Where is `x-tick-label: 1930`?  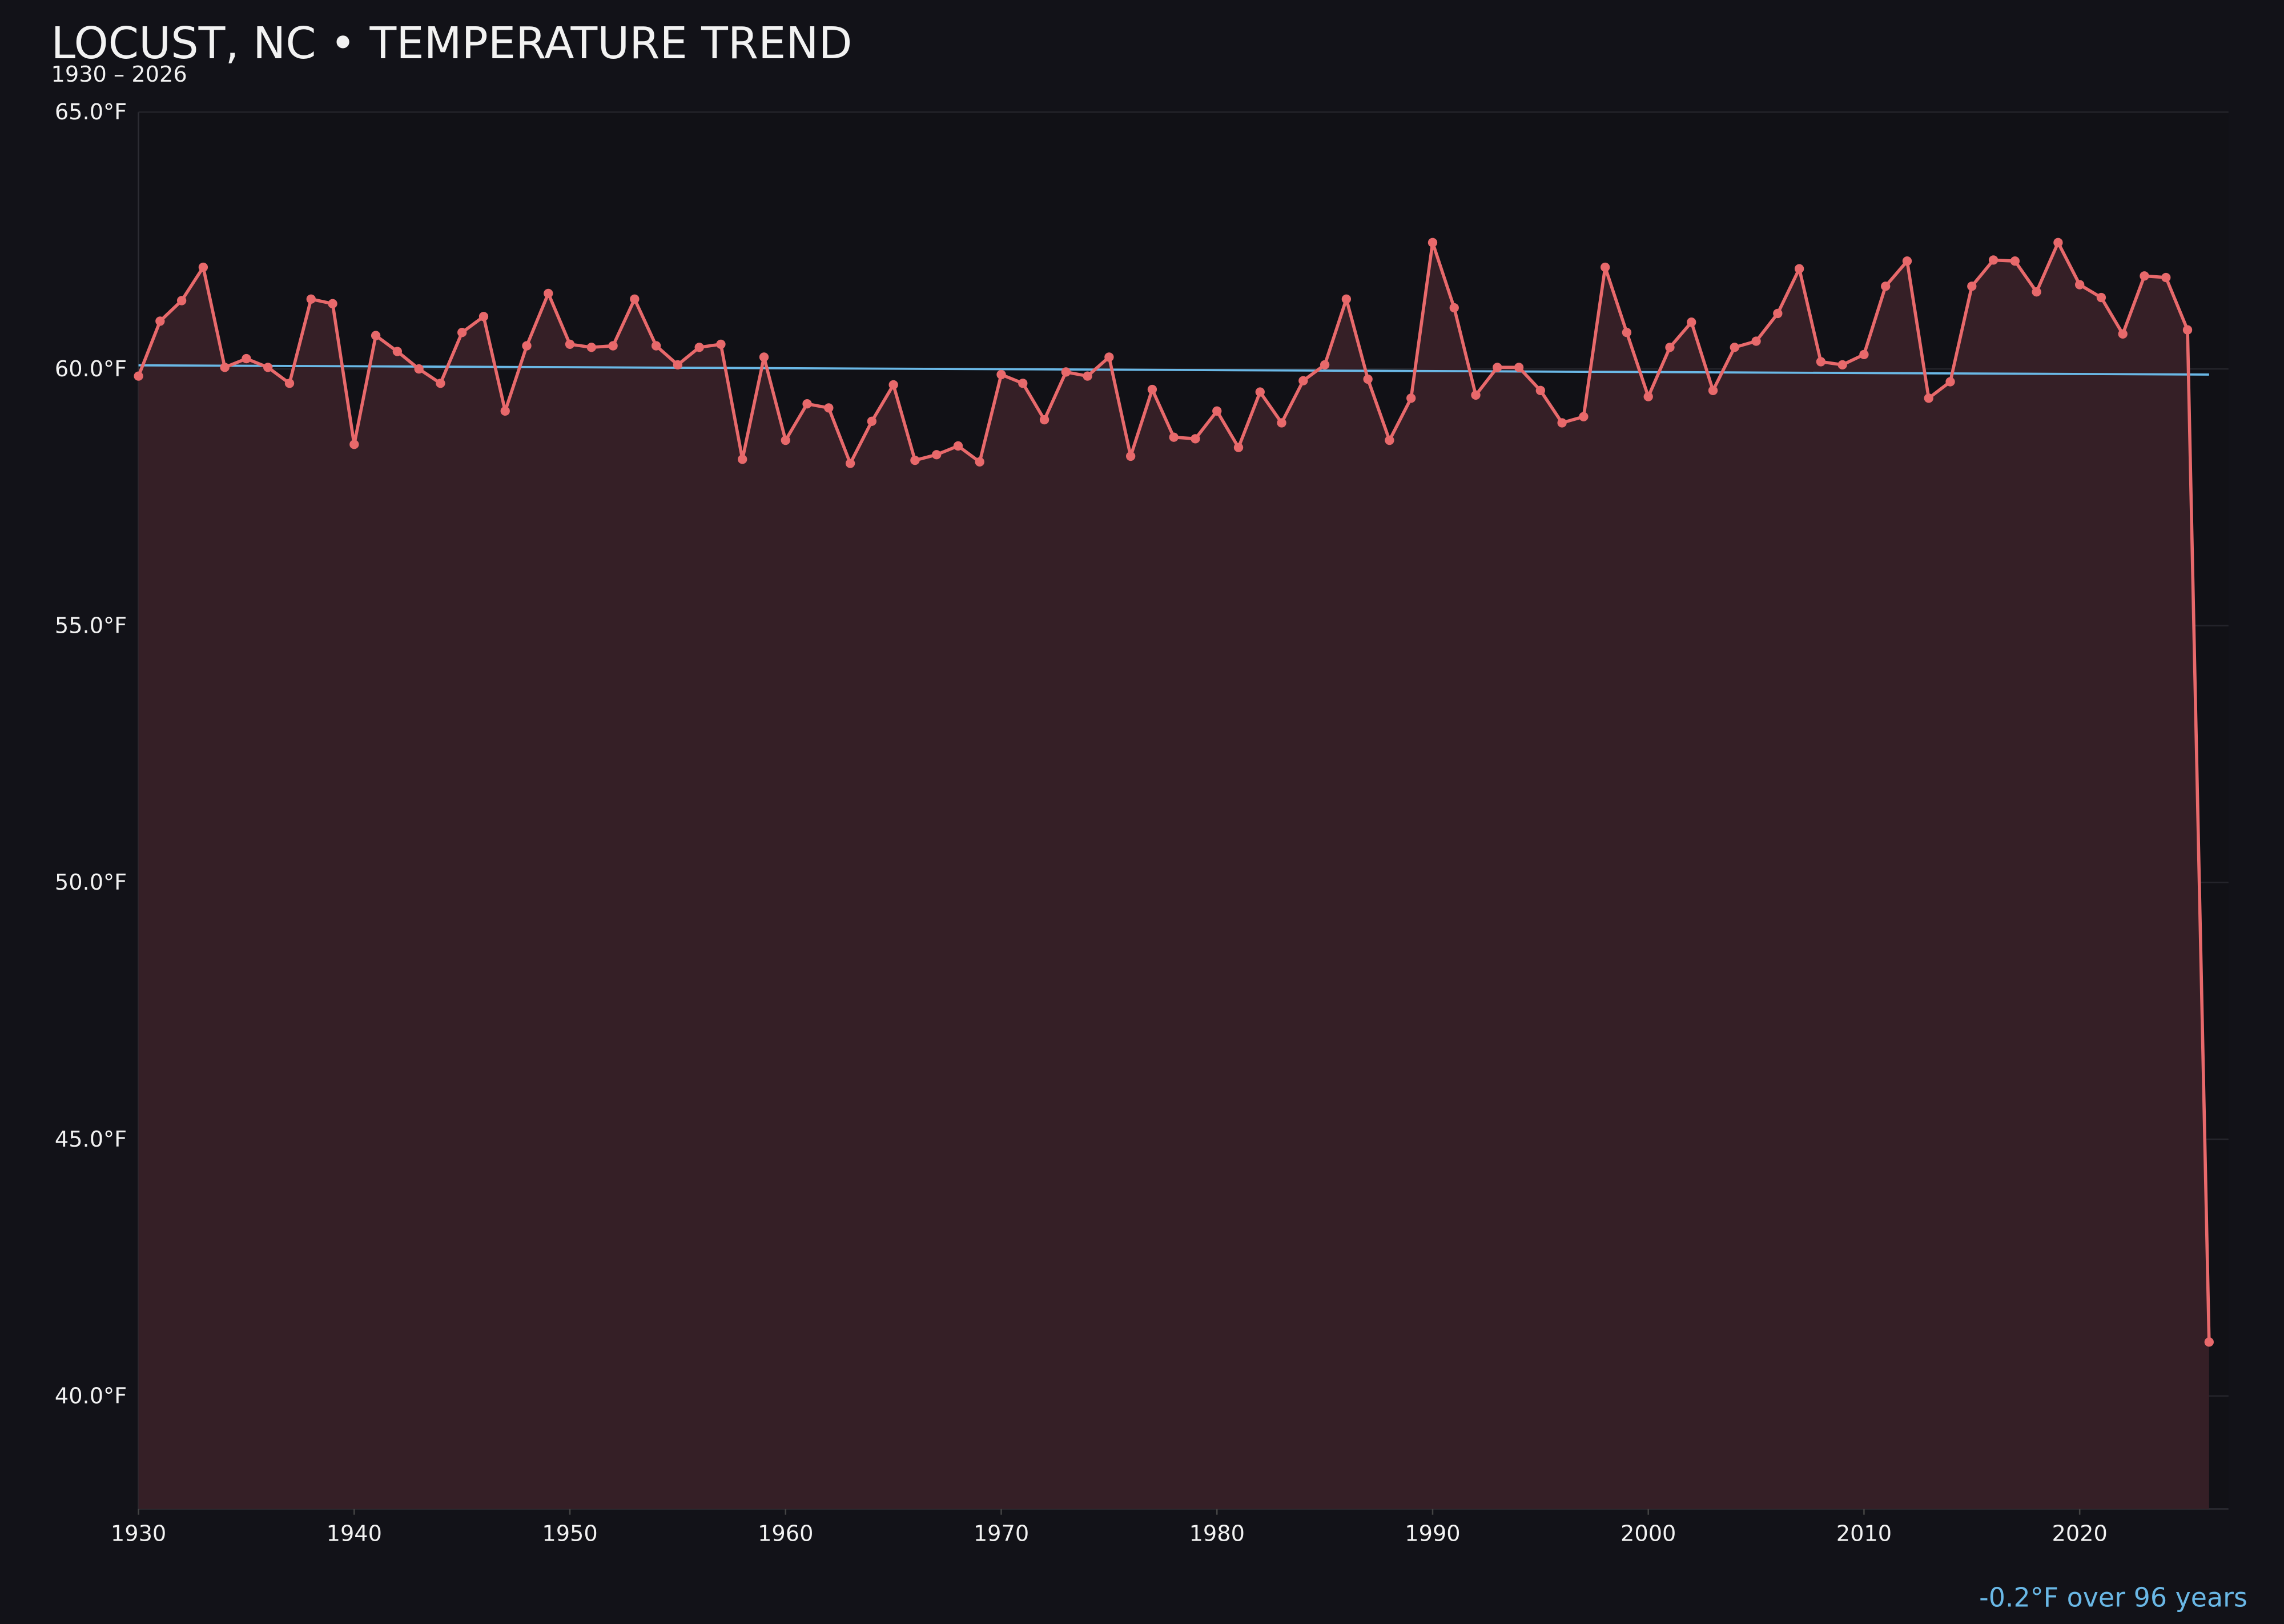
x-tick-label: 1930 is located at coordinates (138, 1534).